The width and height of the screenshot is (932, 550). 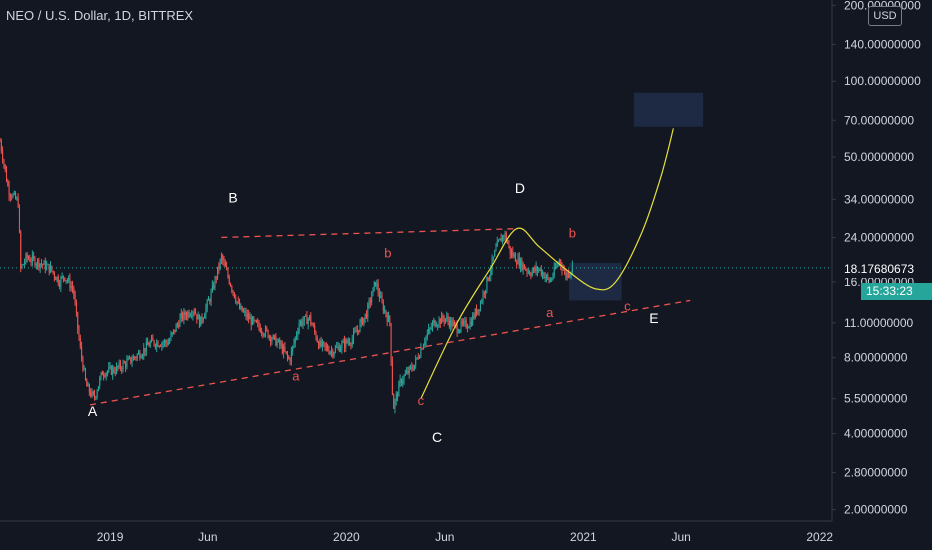 What do you see at coordinates (885, 16) in the screenshot?
I see `currency-button: USD` at bounding box center [885, 16].